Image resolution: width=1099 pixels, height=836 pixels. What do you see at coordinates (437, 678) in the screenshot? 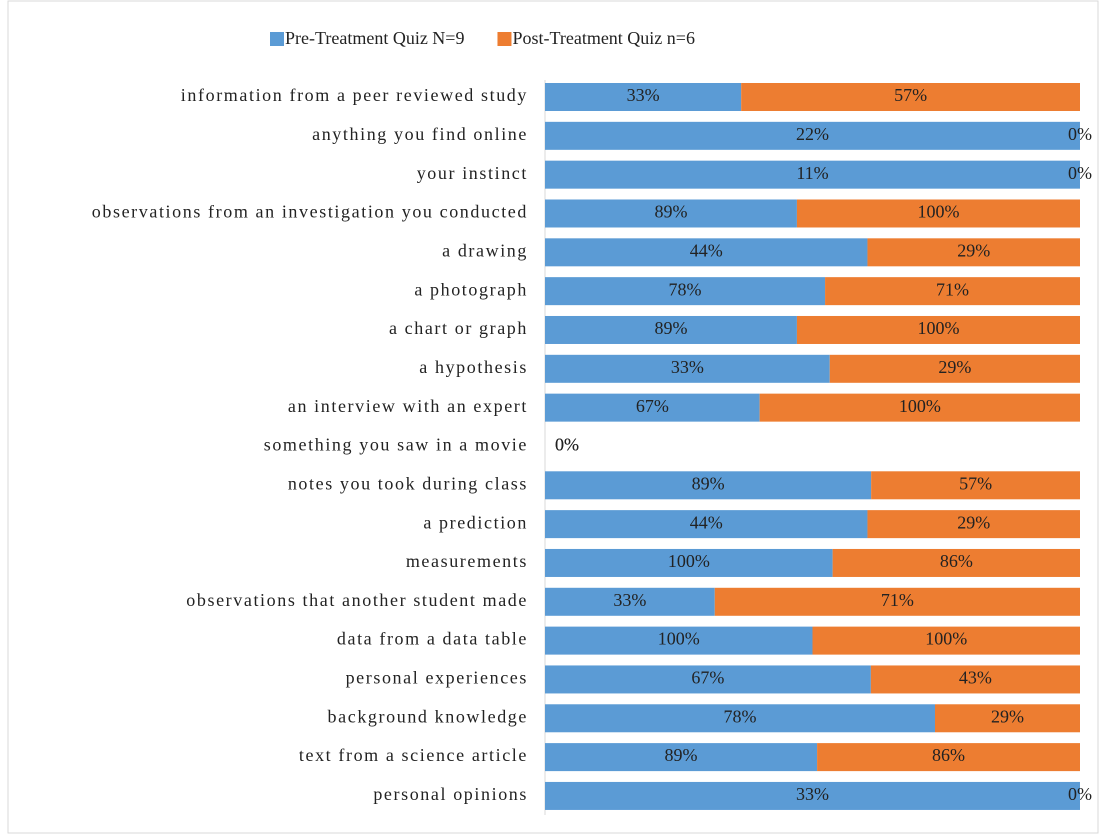
I see `category-label: personal experiences` at bounding box center [437, 678].